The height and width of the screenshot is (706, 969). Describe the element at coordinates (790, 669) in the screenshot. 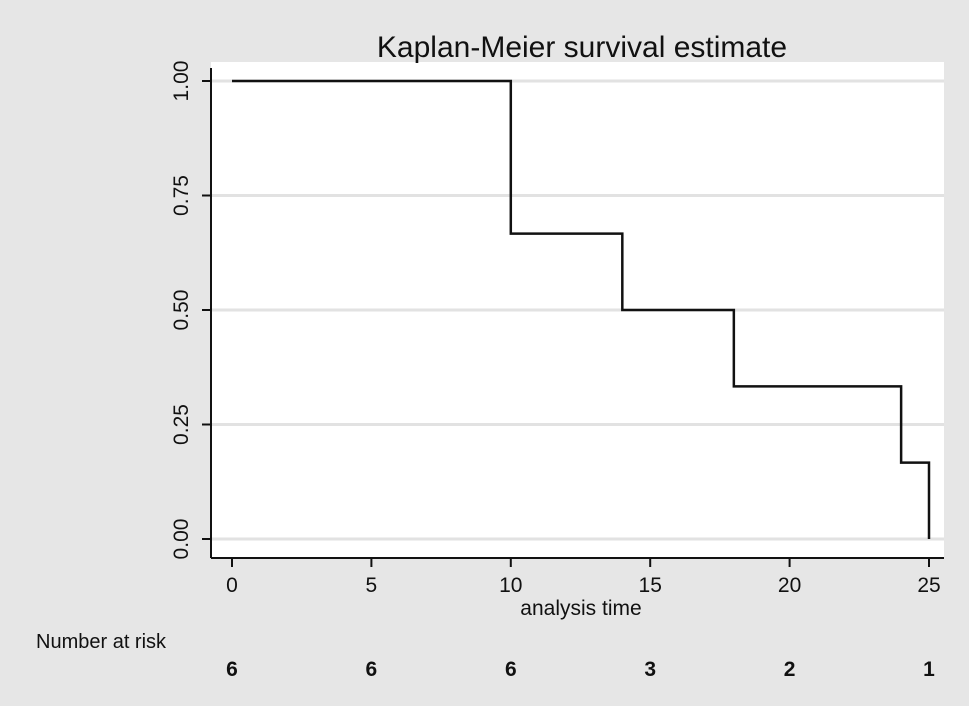

I see `risk-value: 2` at that location.